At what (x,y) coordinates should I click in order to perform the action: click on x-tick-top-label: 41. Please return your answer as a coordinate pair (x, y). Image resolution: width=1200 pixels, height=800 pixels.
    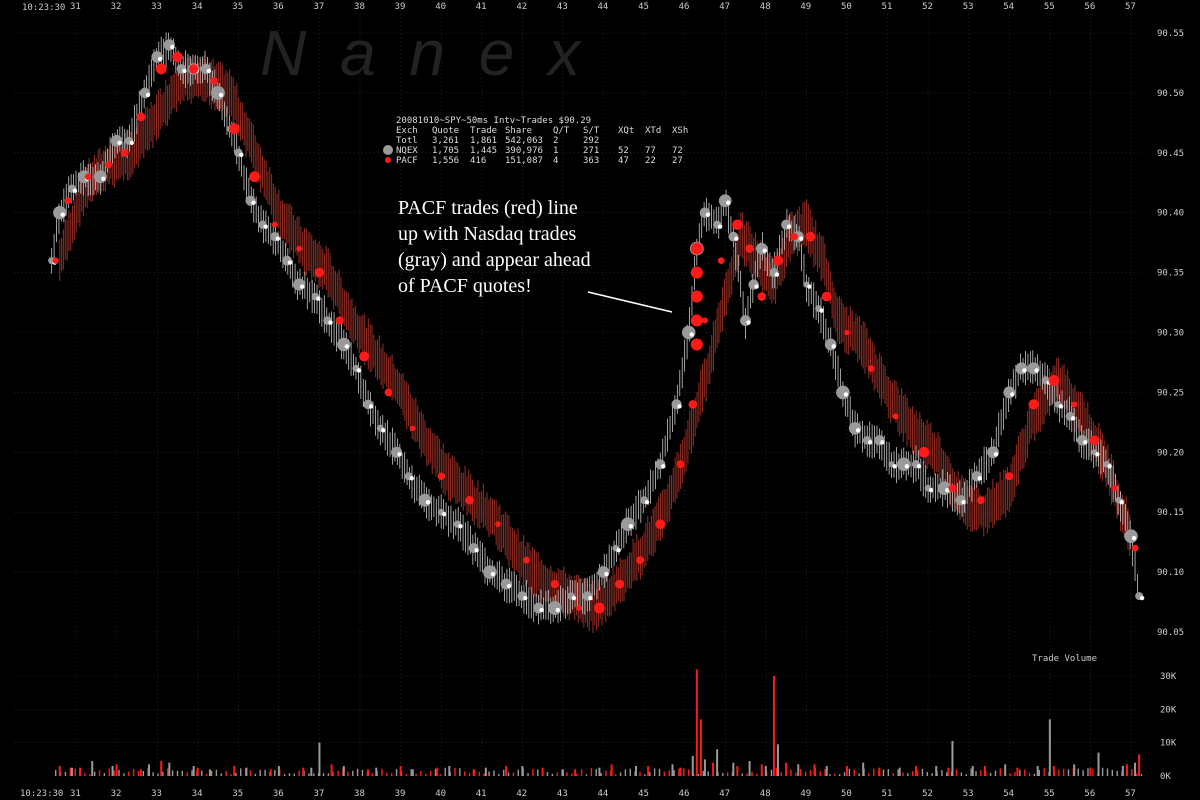
    Looking at the image, I should click on (481, 7).